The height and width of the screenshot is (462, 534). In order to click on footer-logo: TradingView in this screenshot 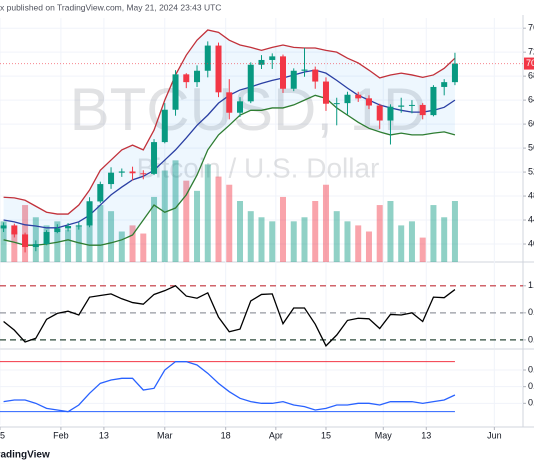, I will do `click(25, 455)`.